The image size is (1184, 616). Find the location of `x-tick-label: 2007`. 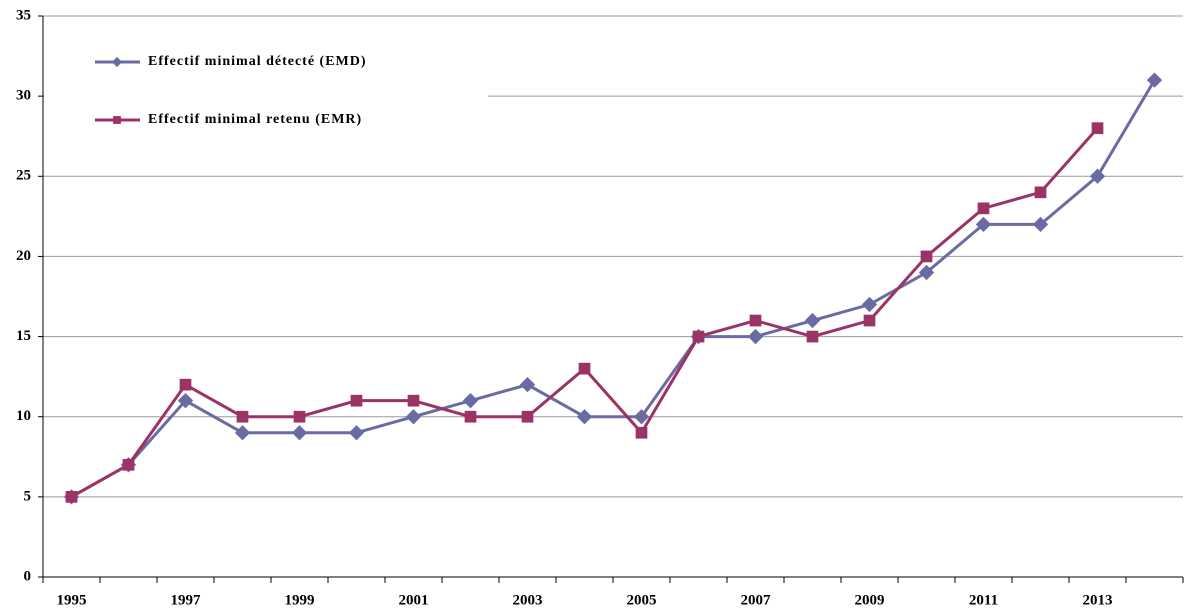

x-tick-label: 2007 is located at coordinates (756, 600).